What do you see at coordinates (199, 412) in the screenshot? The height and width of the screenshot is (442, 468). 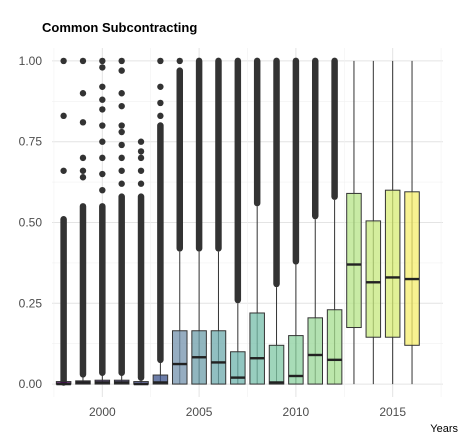 I see `x-tick-label: 2005` at bounding box center [199, 412].